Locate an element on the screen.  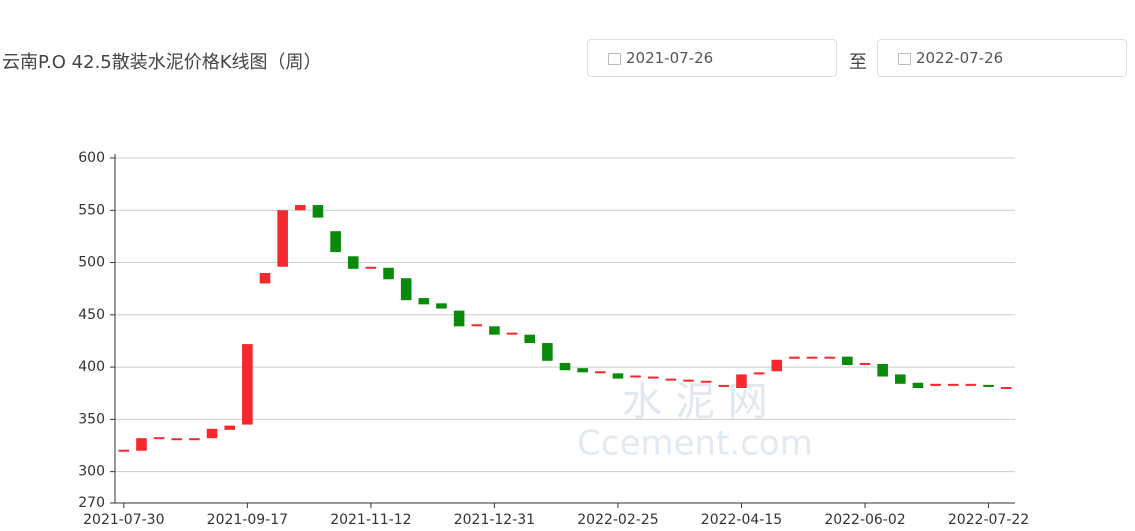
x-tick-label: 2022-07-22 is located at coordinates (988, 520).